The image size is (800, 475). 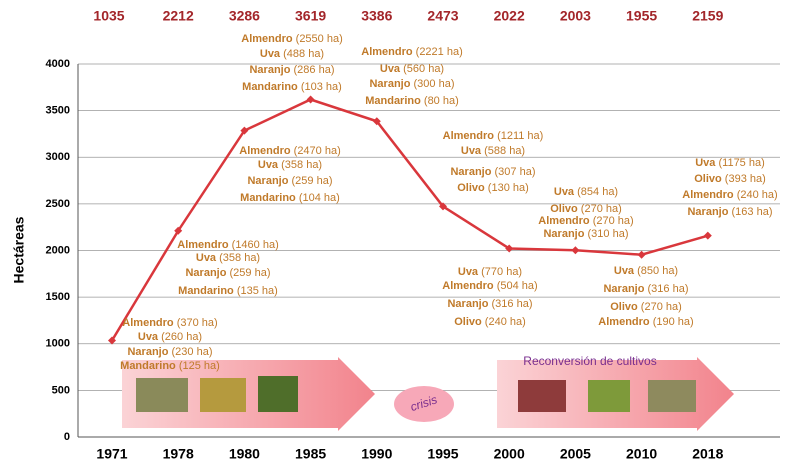 What do you see at coordinates (227, 273) in the screenshot?
I see `annotation-line: Naranjo (259 ha)` at bounding box center [227, 273].